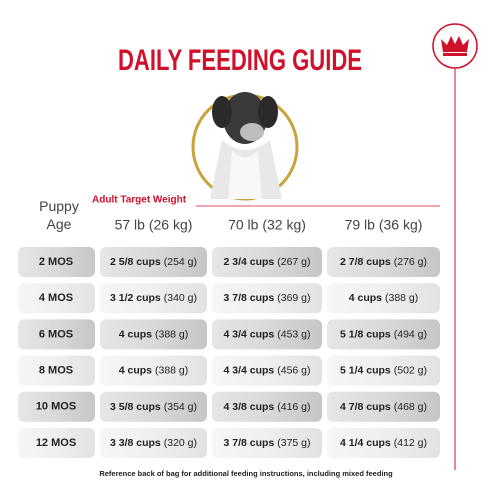 Image resolution: width=493 pixels, height=493 pixels. Describe the element at coordinates (293, 443) in the screenshot. I see `grams: (375 g)` at that location.